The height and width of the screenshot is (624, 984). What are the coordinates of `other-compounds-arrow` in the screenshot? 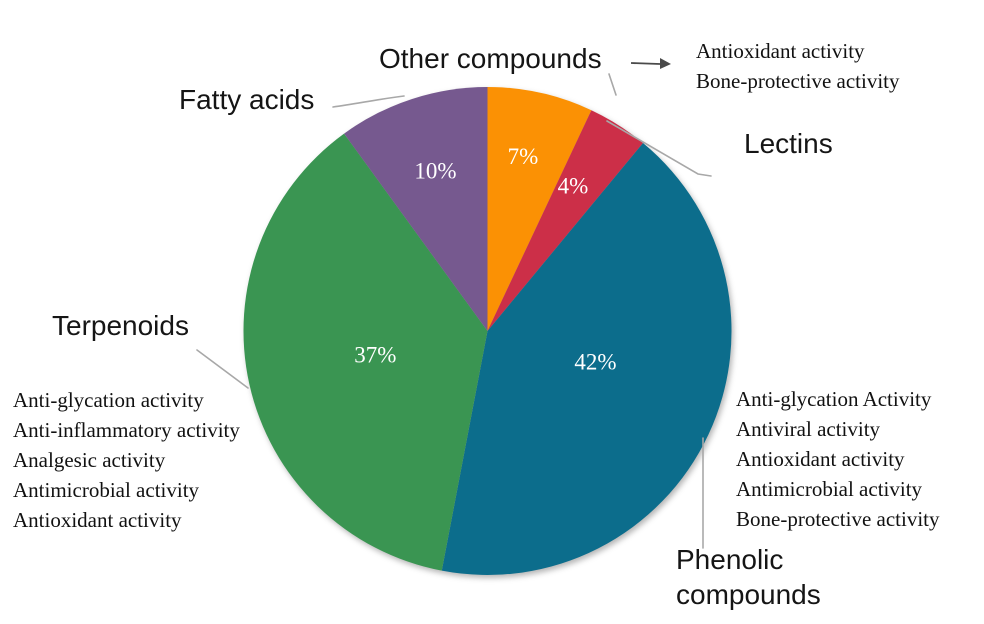 It's located at (650, 63).